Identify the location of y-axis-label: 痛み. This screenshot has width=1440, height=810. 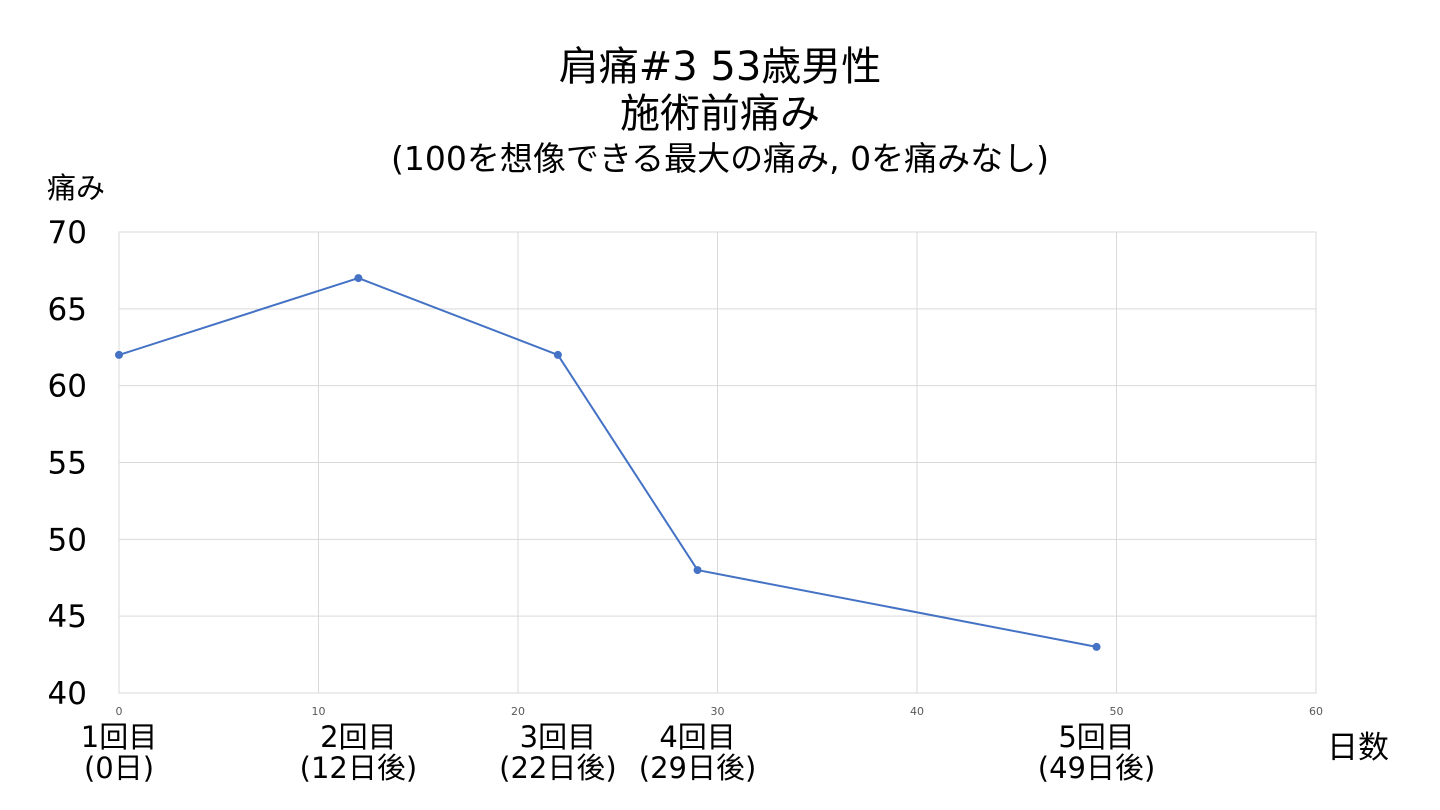
(76, 188).